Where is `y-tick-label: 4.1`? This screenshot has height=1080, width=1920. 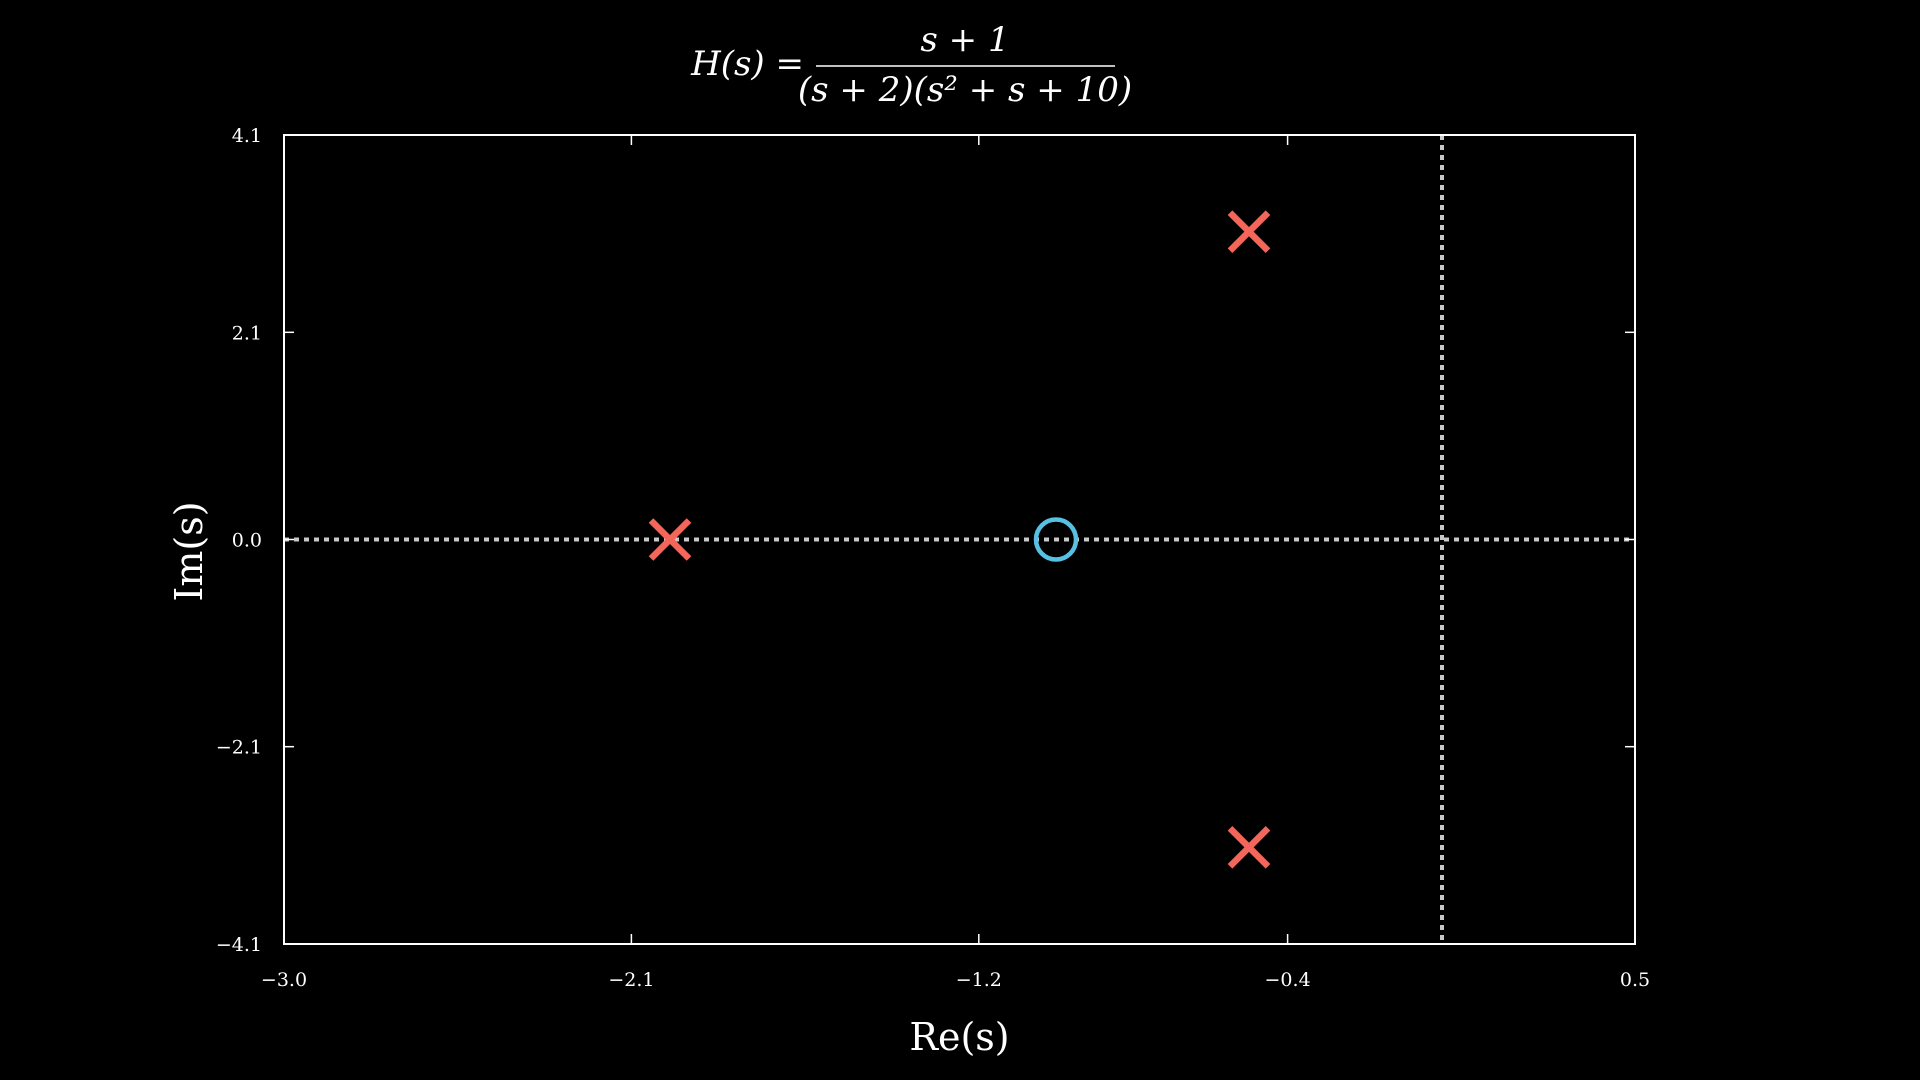 y-tick-label: 4.1 is located at coordinates (247, 136).